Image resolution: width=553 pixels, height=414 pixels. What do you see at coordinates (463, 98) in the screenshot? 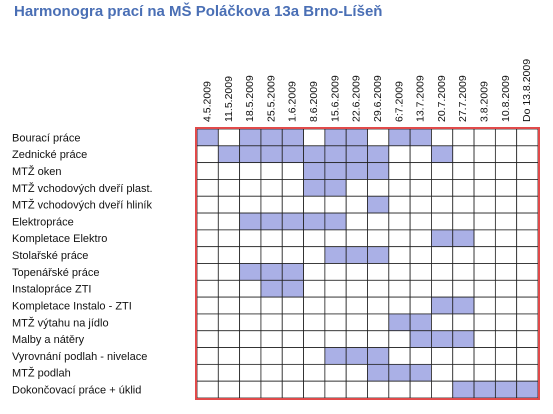
I see `column-header: 27.7.2009` at bounding box center [463, 98].